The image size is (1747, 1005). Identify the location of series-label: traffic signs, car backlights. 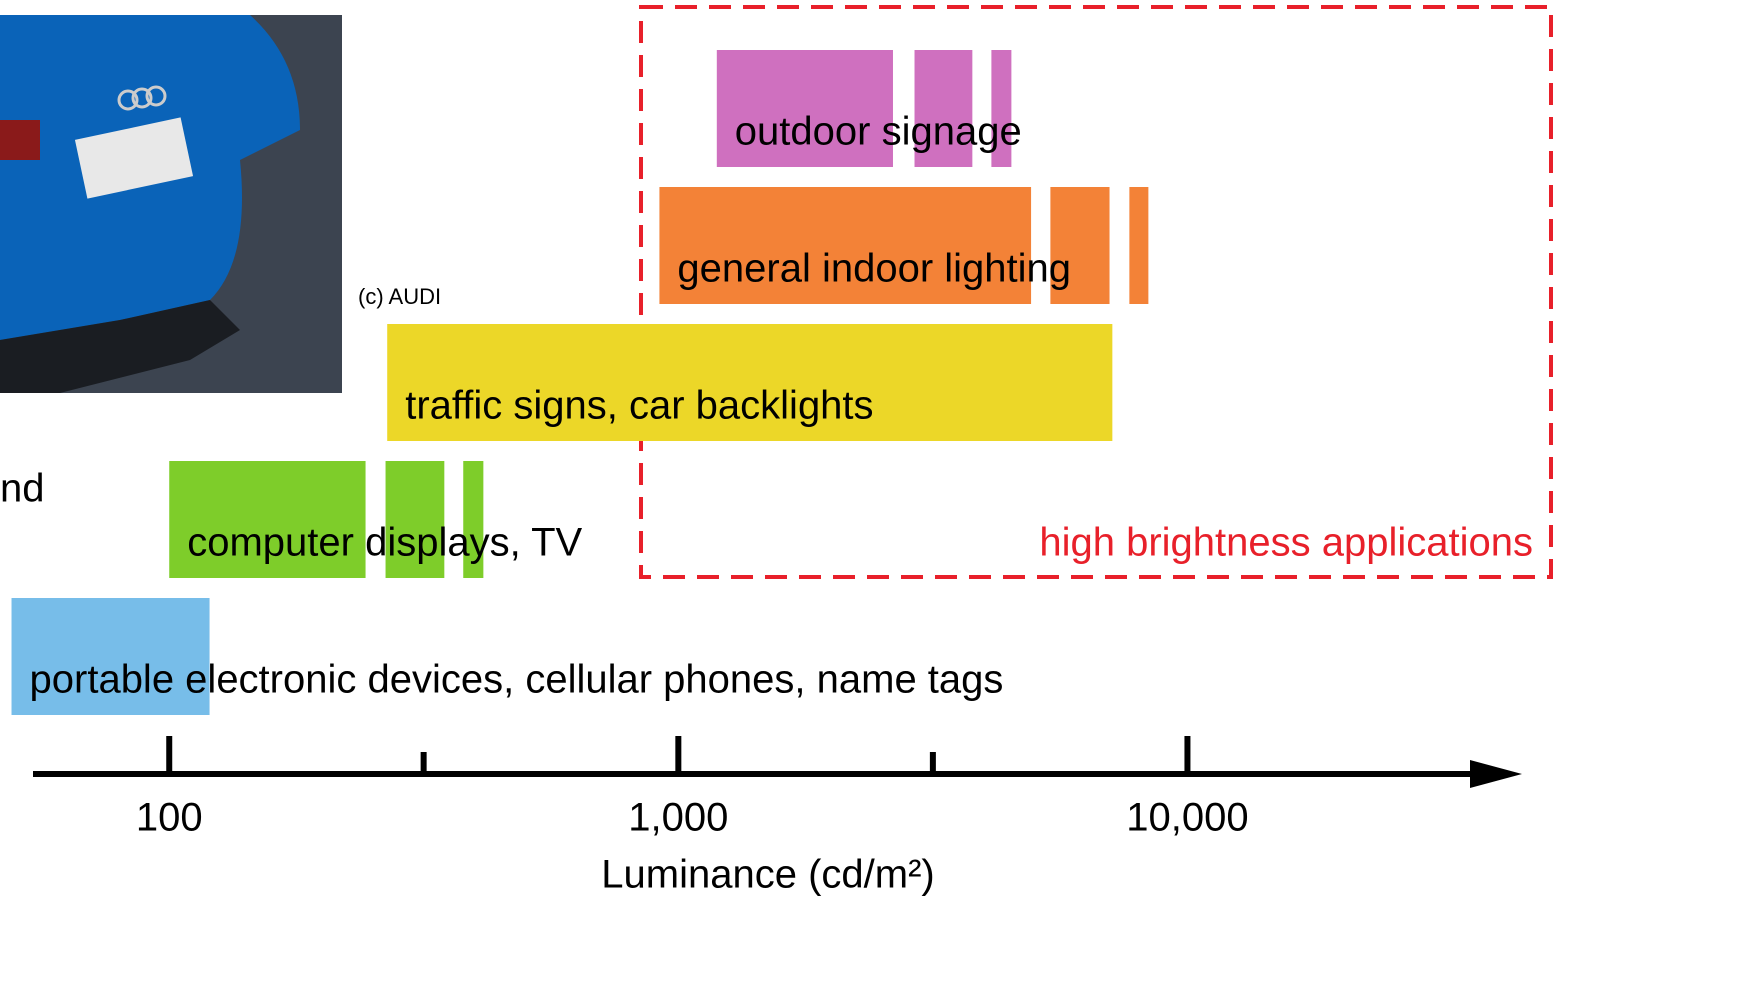
(639, 406).